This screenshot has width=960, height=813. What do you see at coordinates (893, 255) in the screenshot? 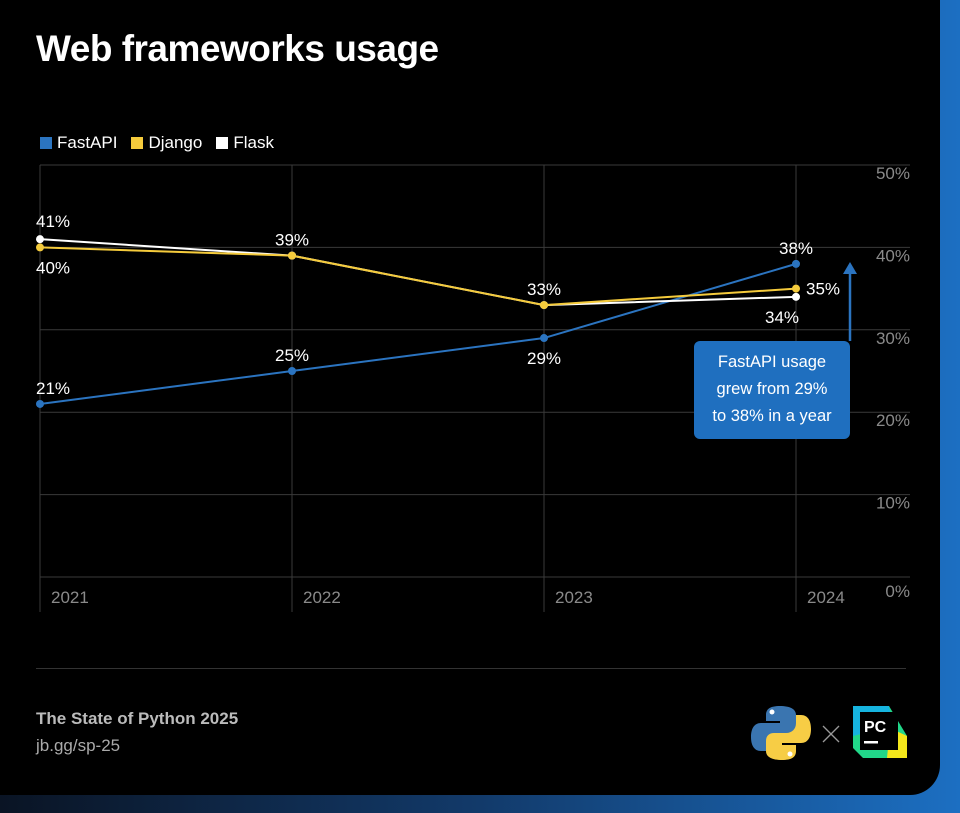
I see `y-tick-label: 40%` at bounding box center [893, 255].